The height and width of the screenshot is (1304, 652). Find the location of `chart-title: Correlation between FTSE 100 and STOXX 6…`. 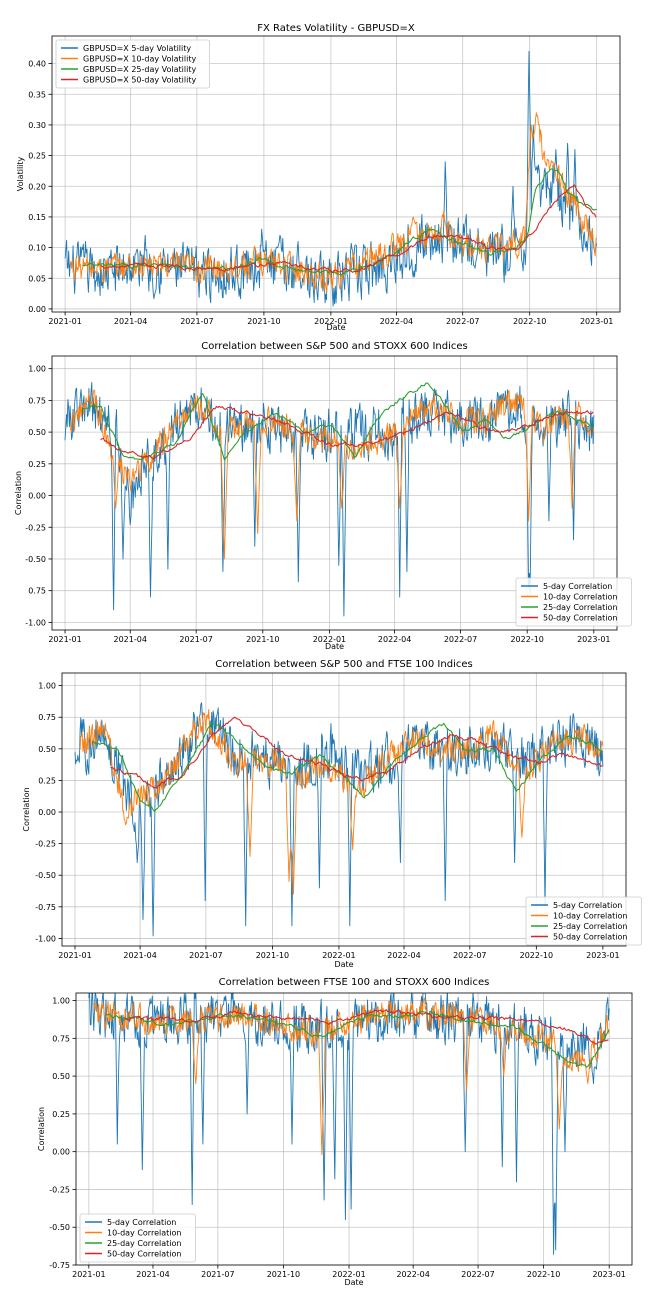

chart-title: Correlation between FTSE 100 and STOXX 6… is located at coordinates (354, 982).